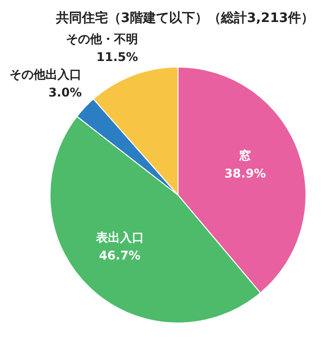  What do you see at coordinates (184, 18) in the screenshot?
I see `chart-title: 共同住宅（3階建て以下）（総計3,213件）` at bounding box center [184, 18].